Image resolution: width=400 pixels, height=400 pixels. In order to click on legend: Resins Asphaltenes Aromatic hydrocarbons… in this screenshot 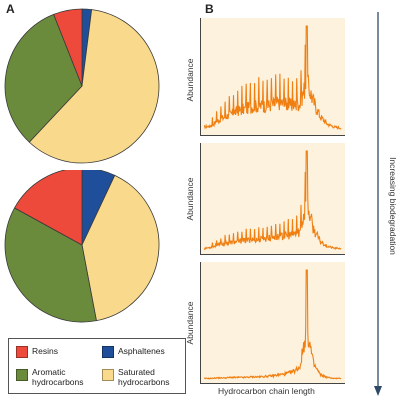, I will do `click(97, 366)`.